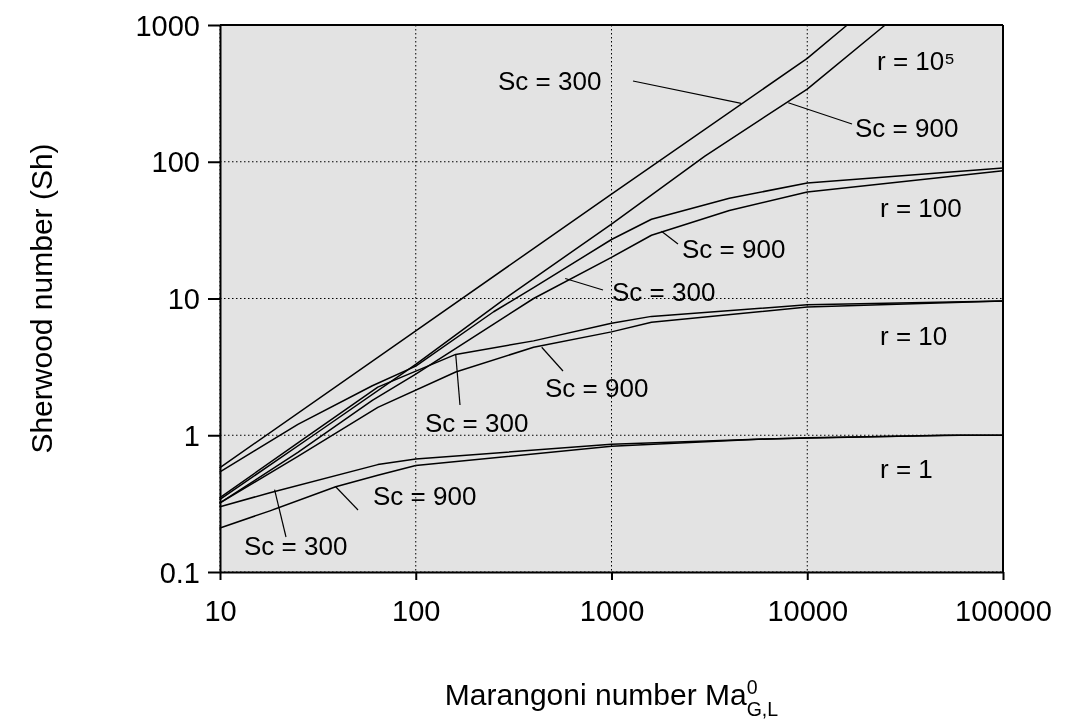  What do you see at coordinates (921, 208) in the screenshot?
I see `annotation: r = 100` at bounding box center [921, 208].